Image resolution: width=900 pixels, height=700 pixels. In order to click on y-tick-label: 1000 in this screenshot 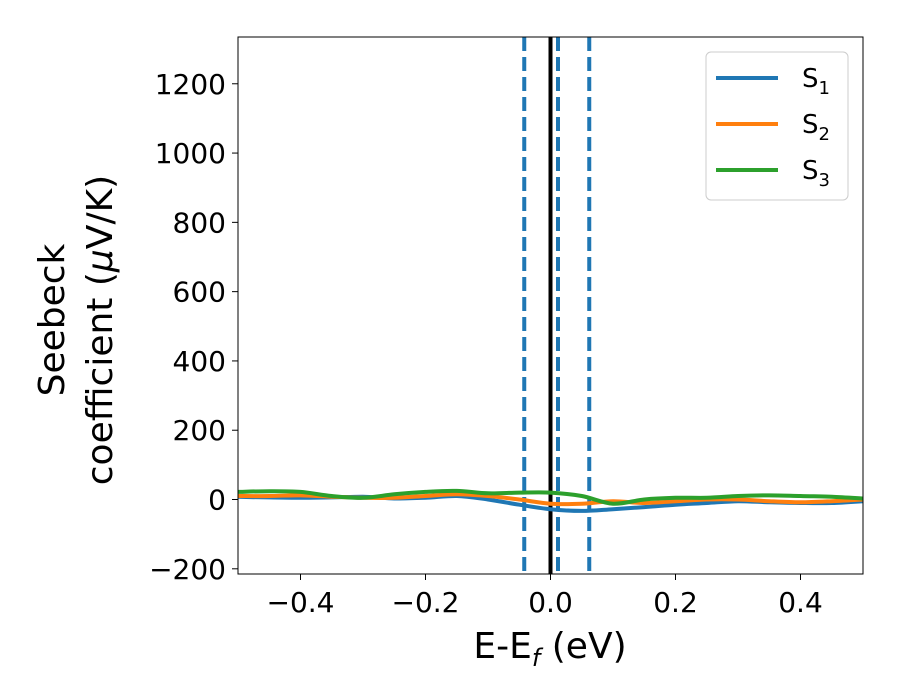, I will do `click(190, 153)`.